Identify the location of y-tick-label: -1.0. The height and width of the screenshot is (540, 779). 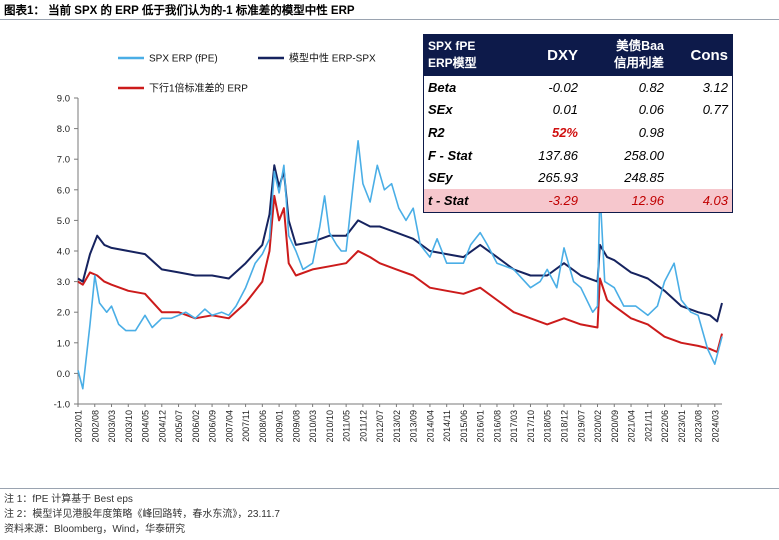
(62, 405).